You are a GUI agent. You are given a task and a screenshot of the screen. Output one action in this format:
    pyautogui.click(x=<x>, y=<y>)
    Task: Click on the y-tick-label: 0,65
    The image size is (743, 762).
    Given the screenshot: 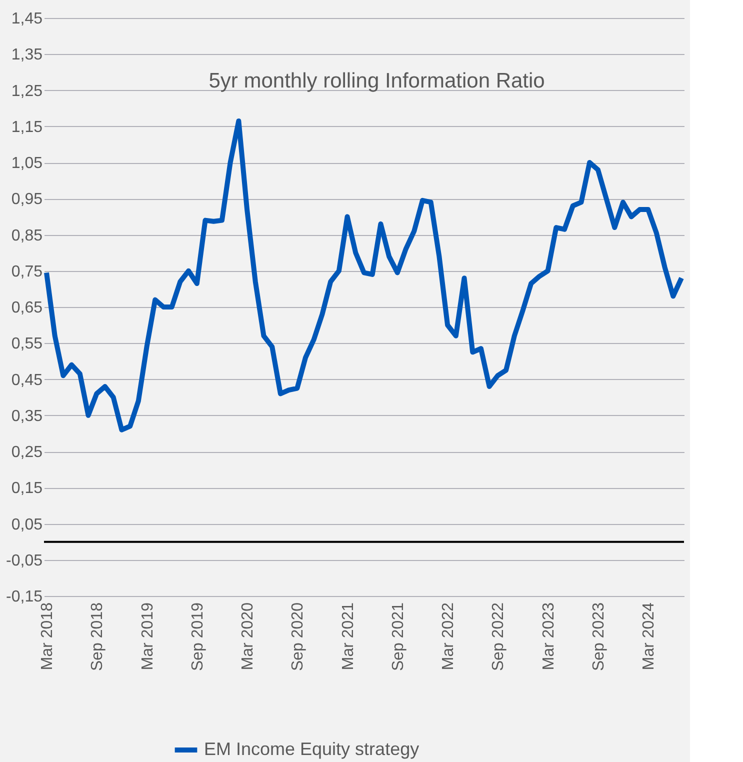 What is the action you would take?
    pyautogui.click(x=27, y=308)
    